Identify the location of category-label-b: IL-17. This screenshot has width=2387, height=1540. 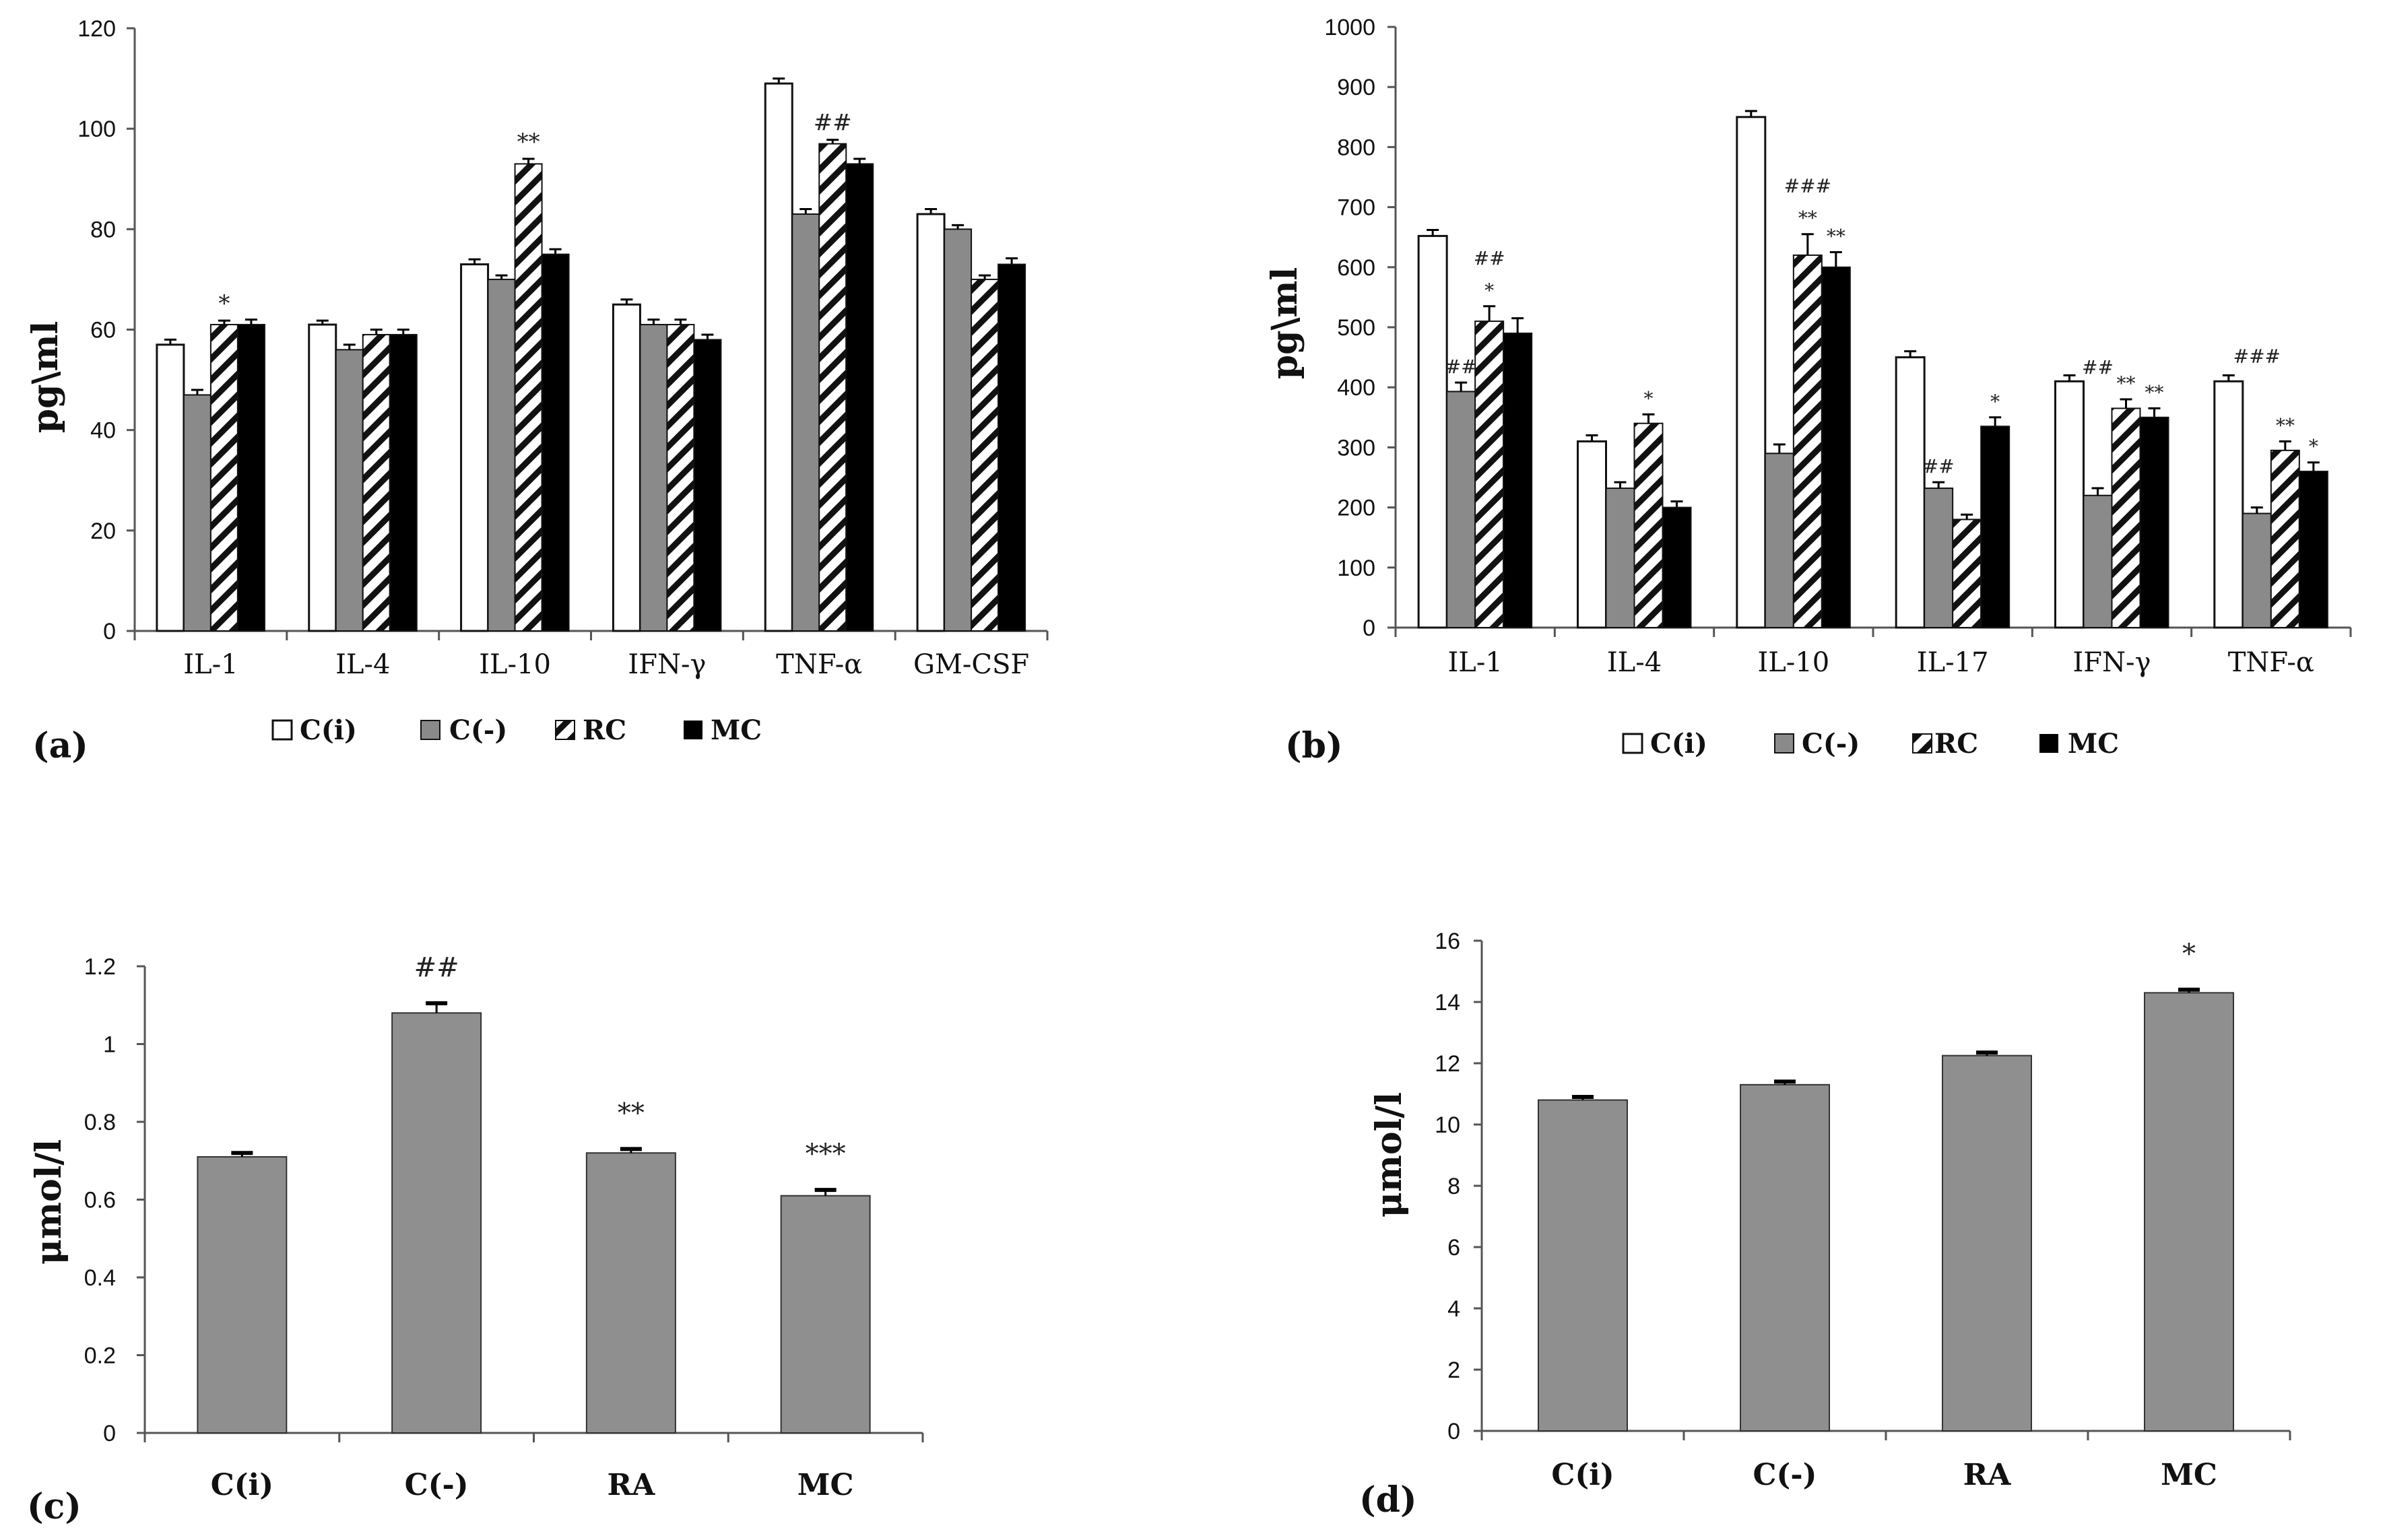
(1953, 662).